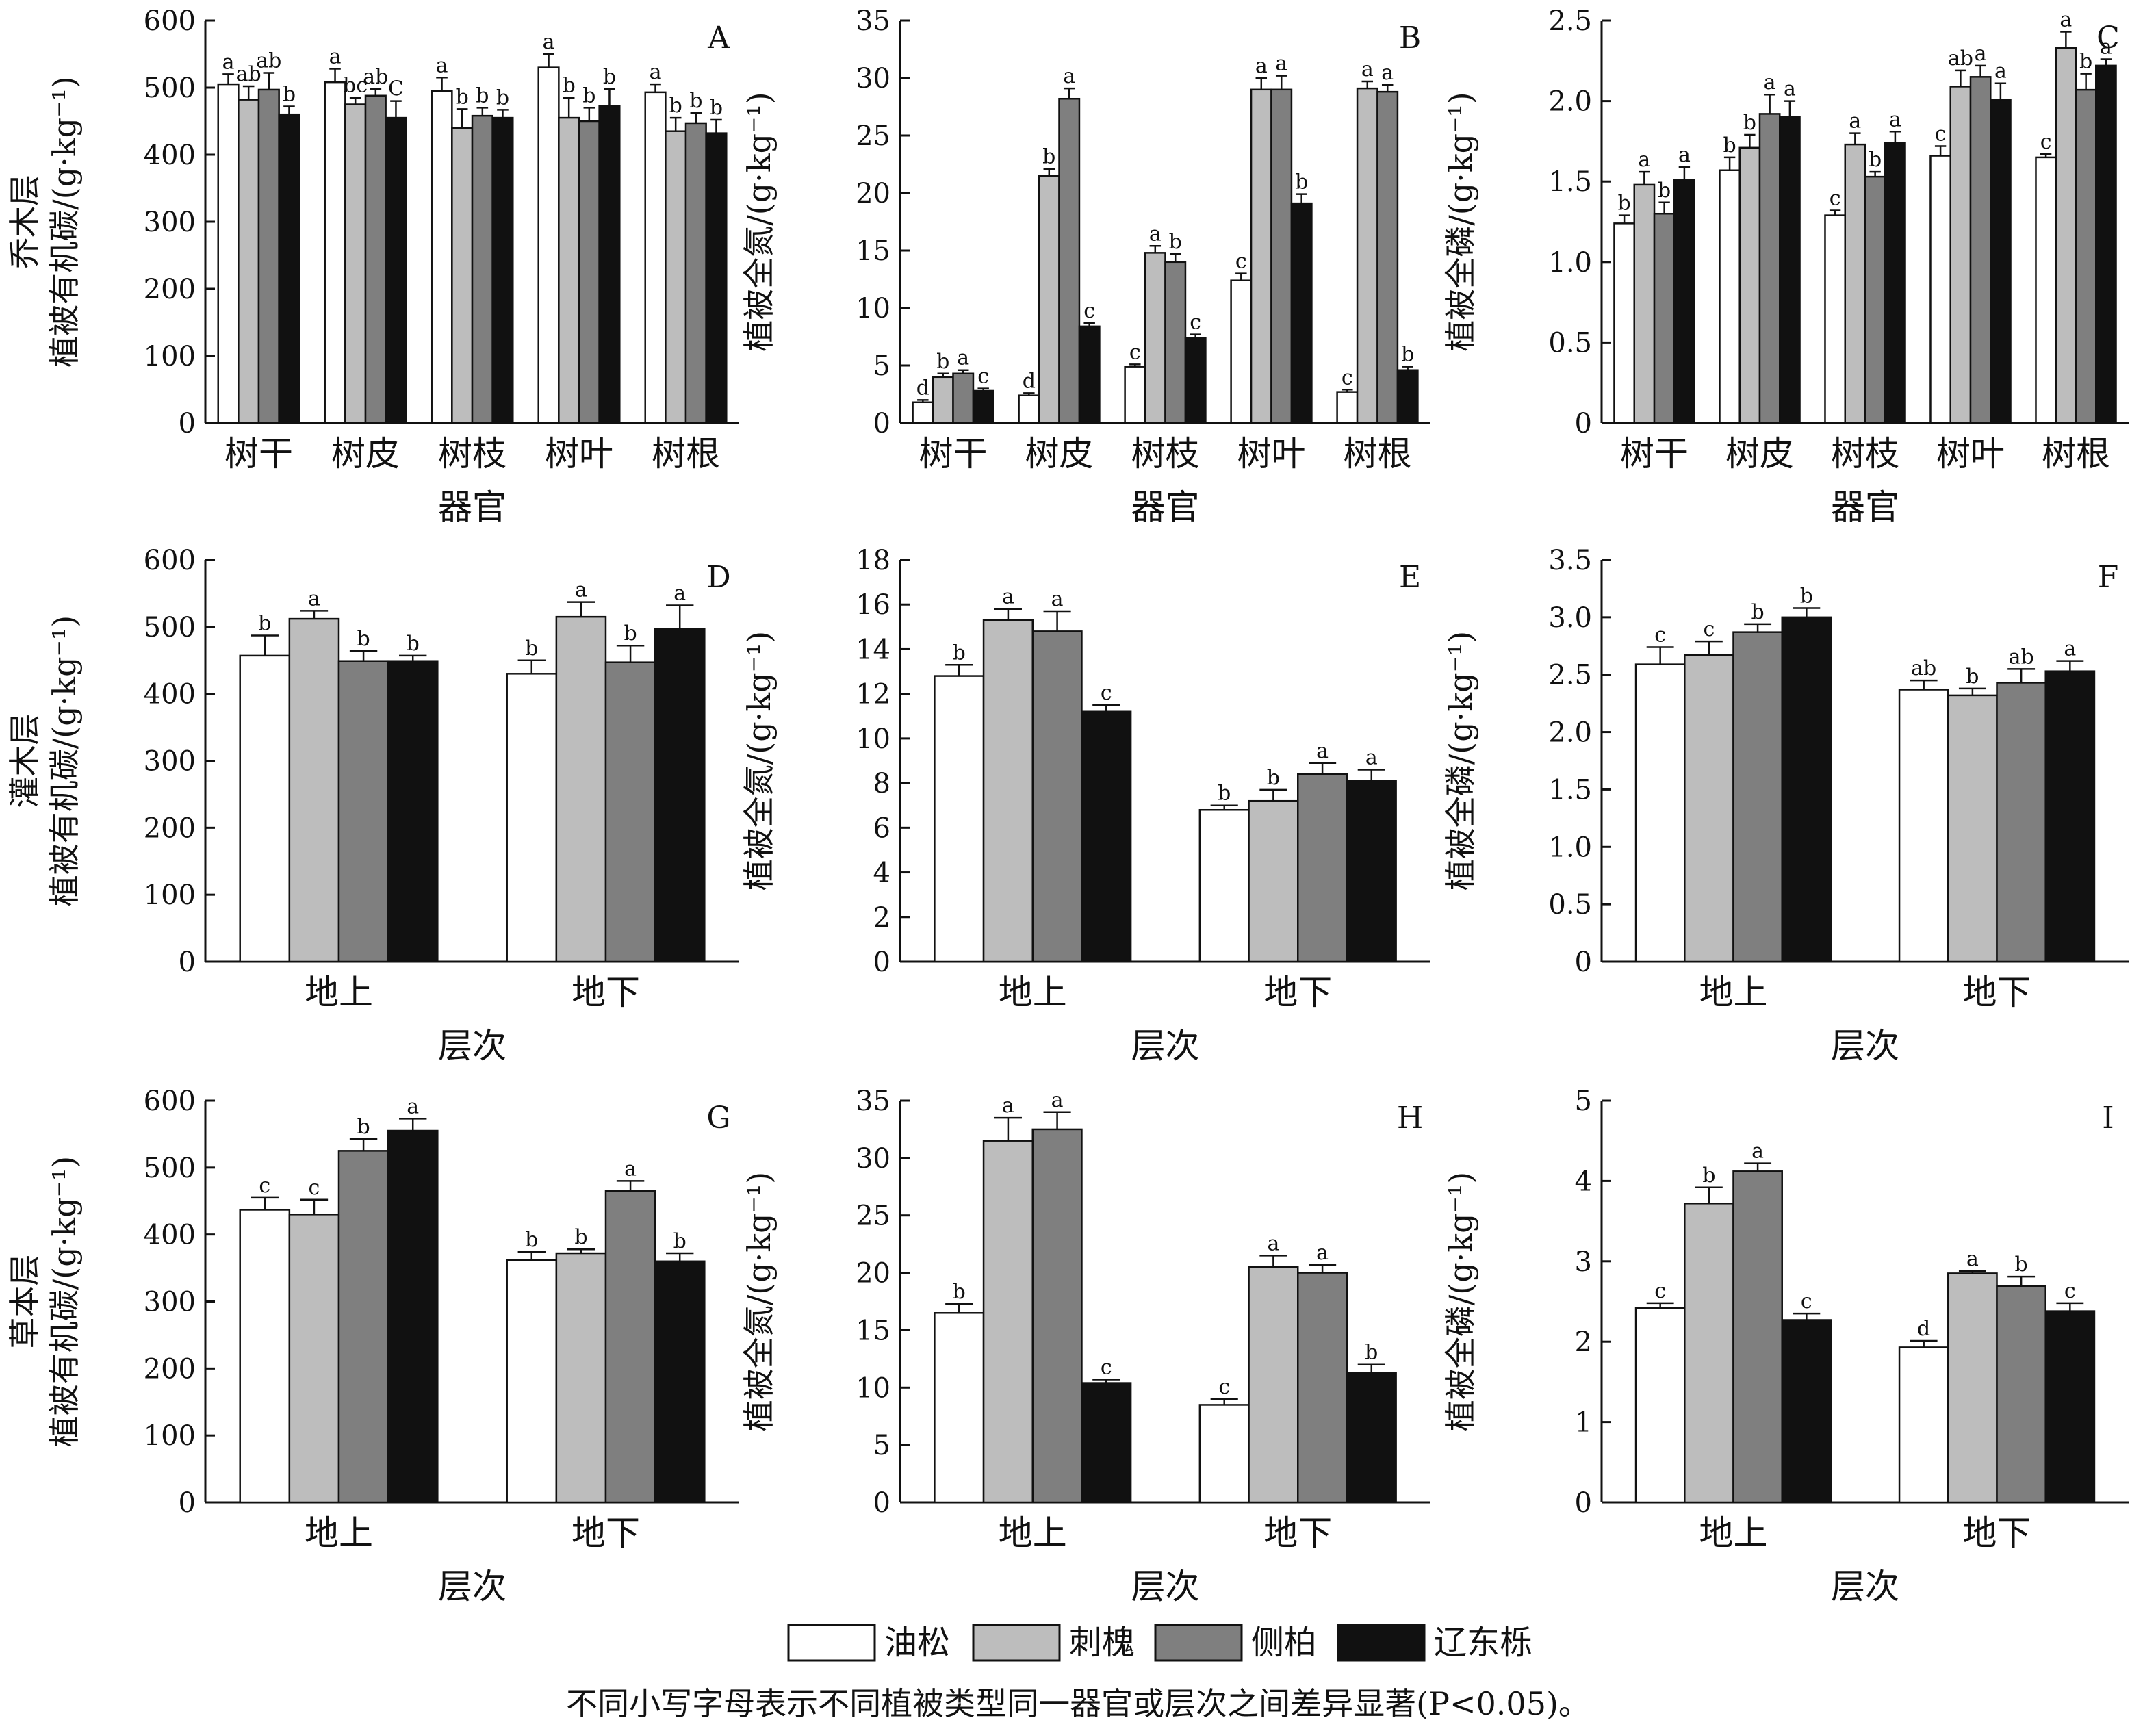 Image resolution: width=2156 pixels, height=1731 pixels. What do you see at coordinates (759, 761) in the screenshot?
I see `y-axis-label: 植被全氮/(g·kg⁻¹)` at bounding box center [759, 761].